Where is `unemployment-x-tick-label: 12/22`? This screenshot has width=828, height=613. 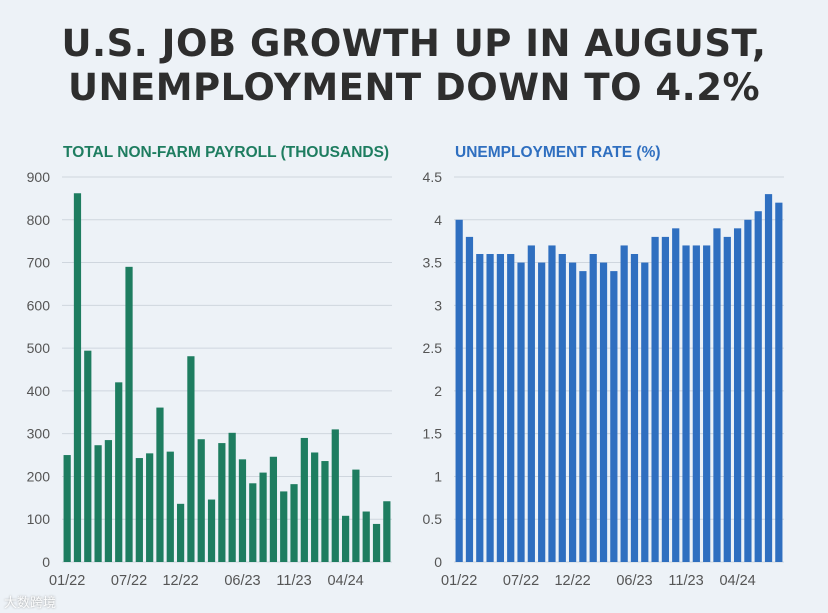 unemployment-x-tick-label: 12/22 is located at coordinates (572, 581).